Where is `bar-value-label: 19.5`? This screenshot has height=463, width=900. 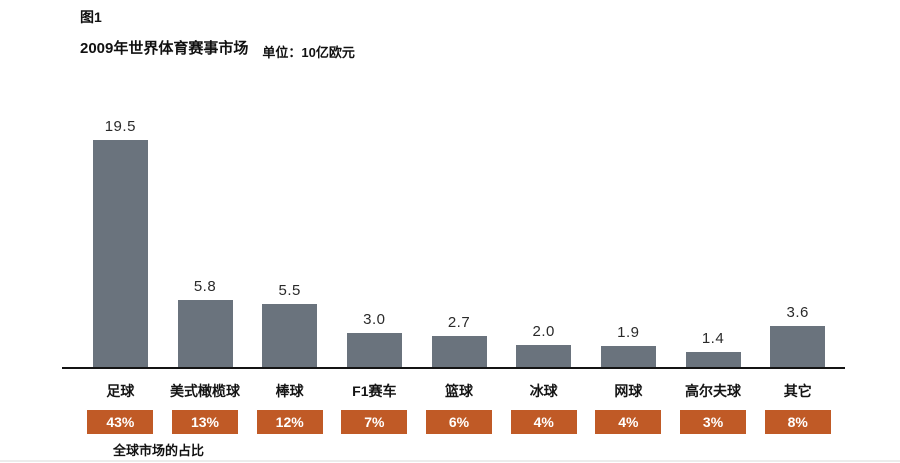 bar-value-label: 19.5 is located at coordinates (120, 126).